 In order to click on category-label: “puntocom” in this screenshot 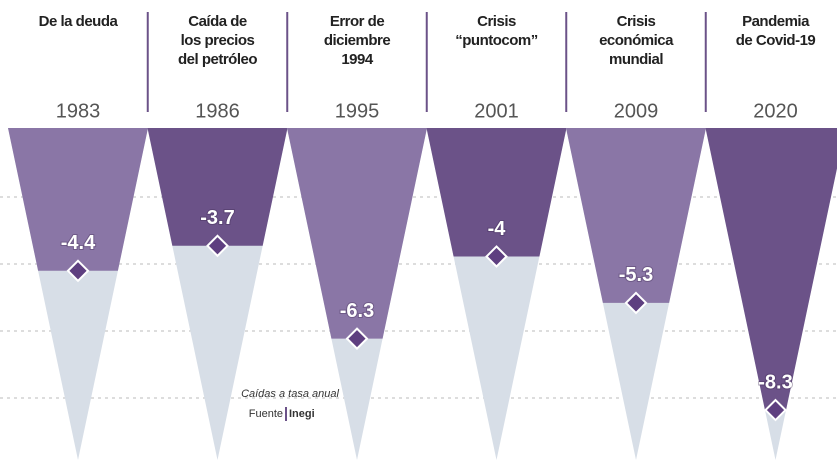, I will do `click(496, 40)`.